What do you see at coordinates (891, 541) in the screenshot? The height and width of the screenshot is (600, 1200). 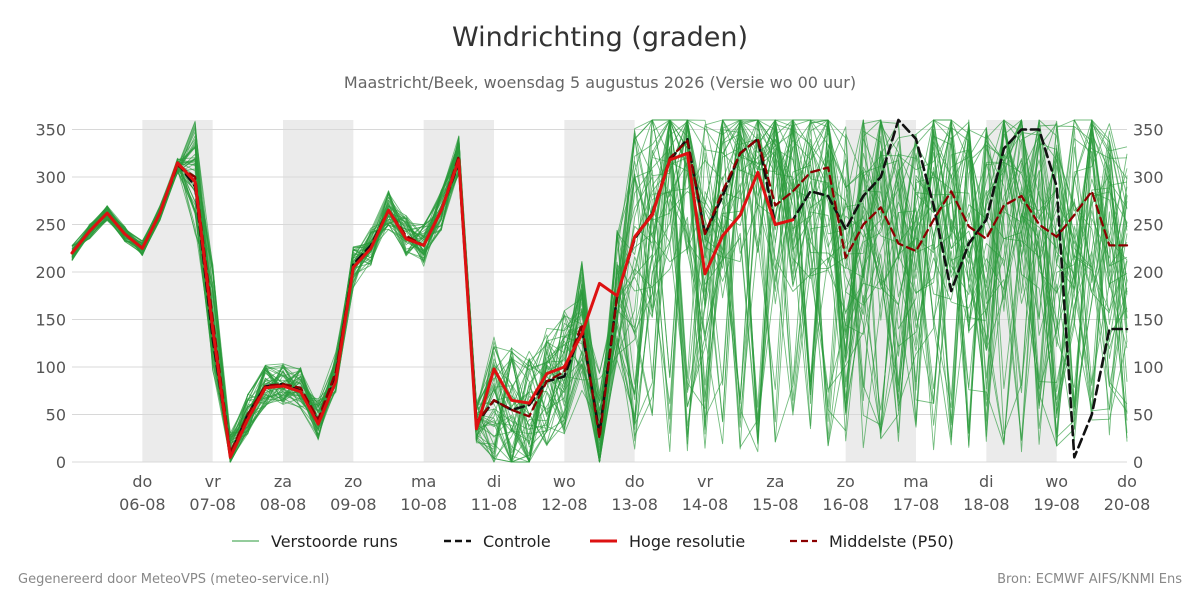 I see `legend-median-label: Middelste (P50)` at bounding box center [891, 541].